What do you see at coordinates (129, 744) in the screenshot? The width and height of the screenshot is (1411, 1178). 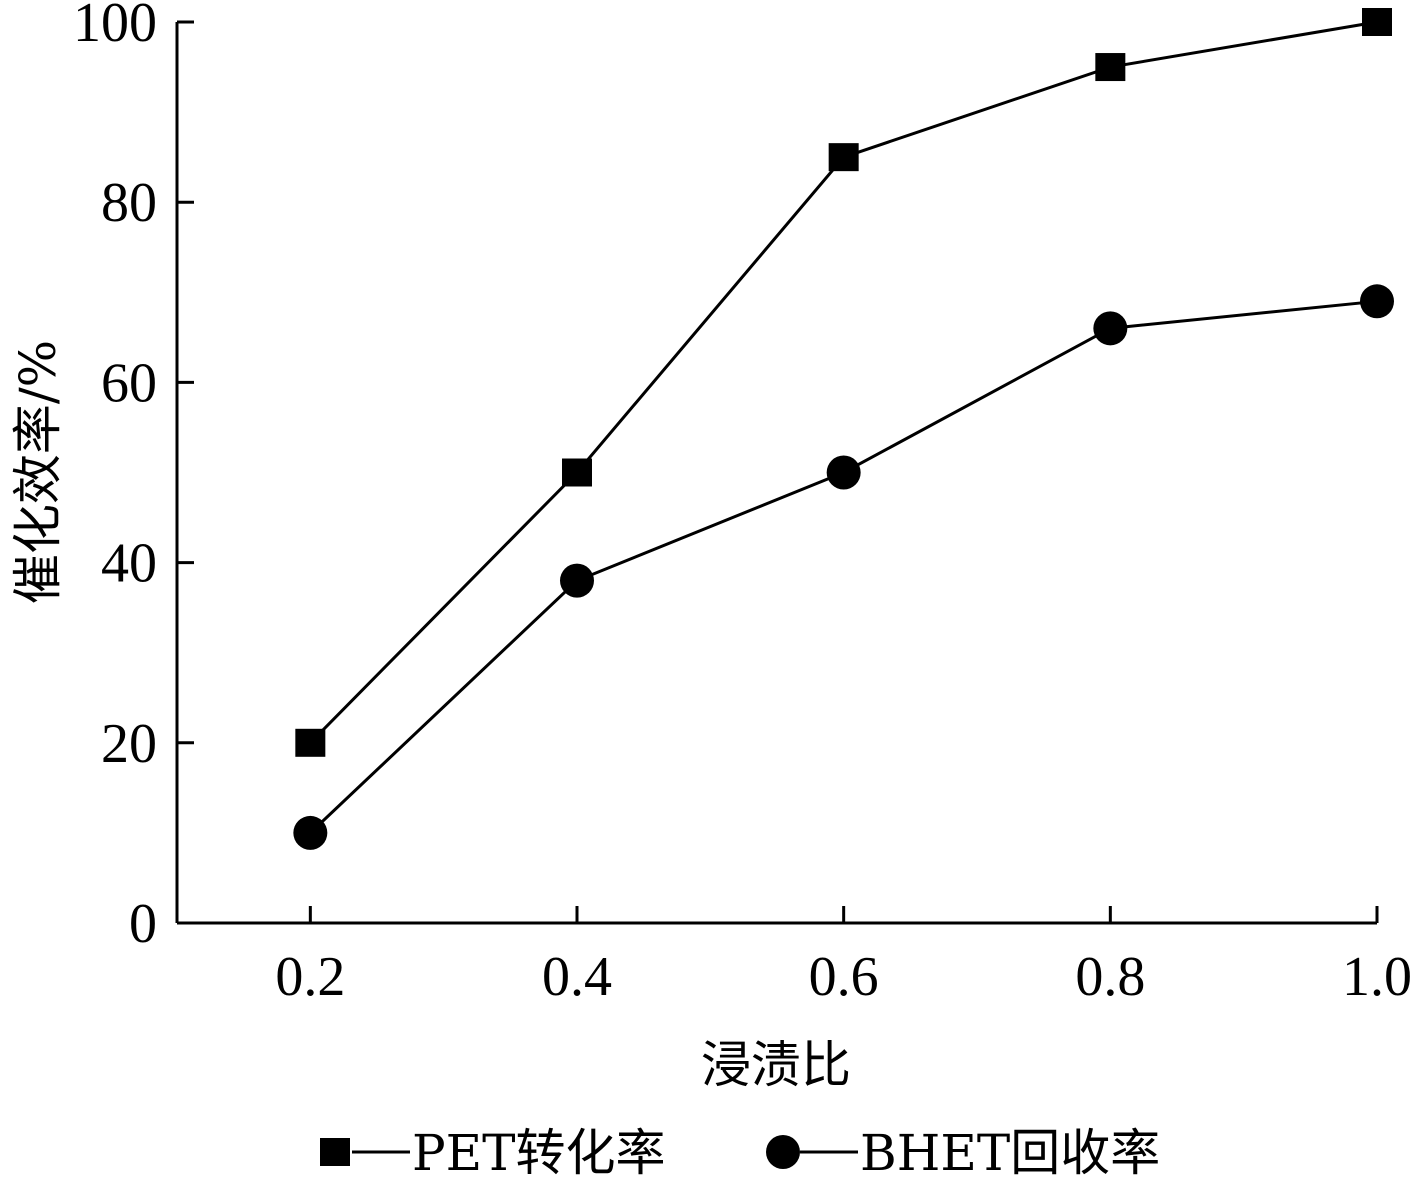 I see `y-tick-label: 20` at bounding box center [129, 744].